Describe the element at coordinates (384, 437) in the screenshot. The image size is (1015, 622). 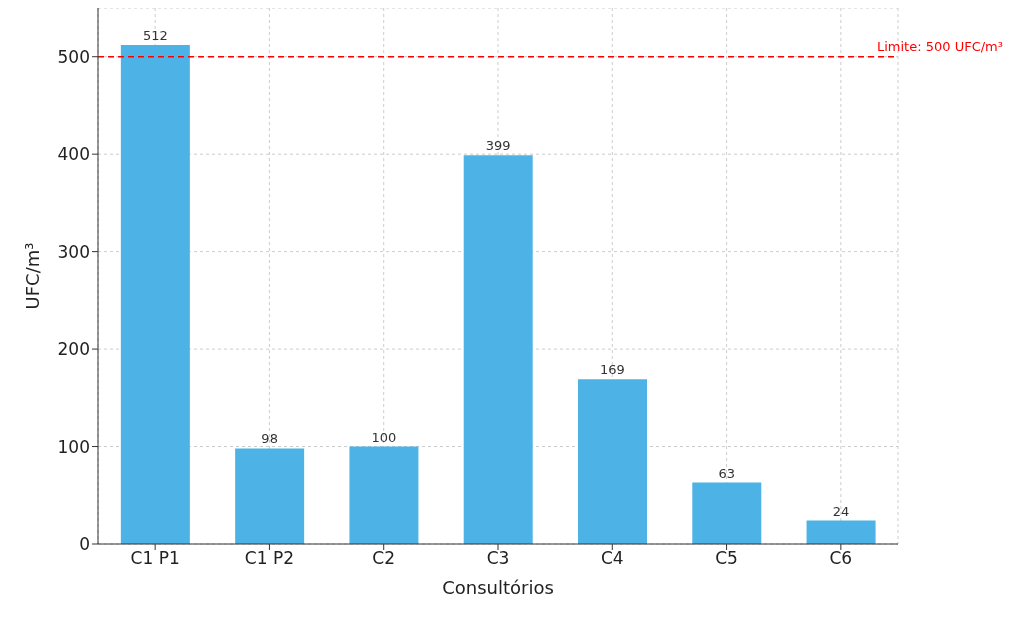
I see `data-label: 100` at that location.